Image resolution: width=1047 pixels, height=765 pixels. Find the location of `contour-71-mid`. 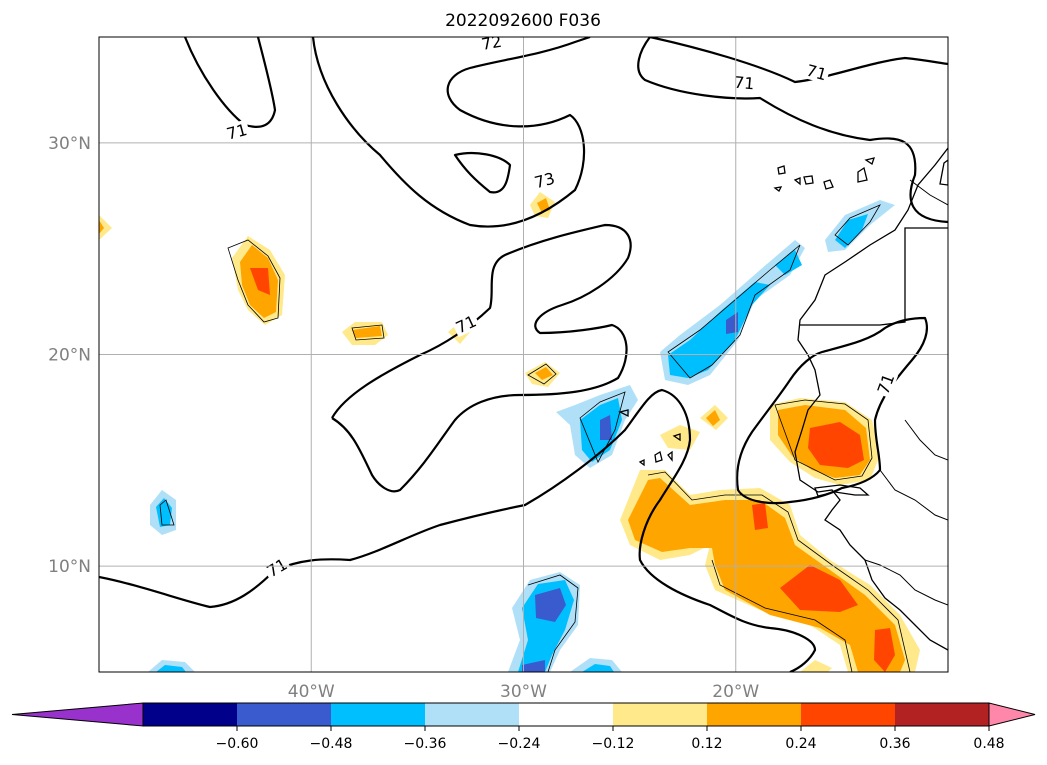

contour-71-mid is located at coordinates (481, 358).